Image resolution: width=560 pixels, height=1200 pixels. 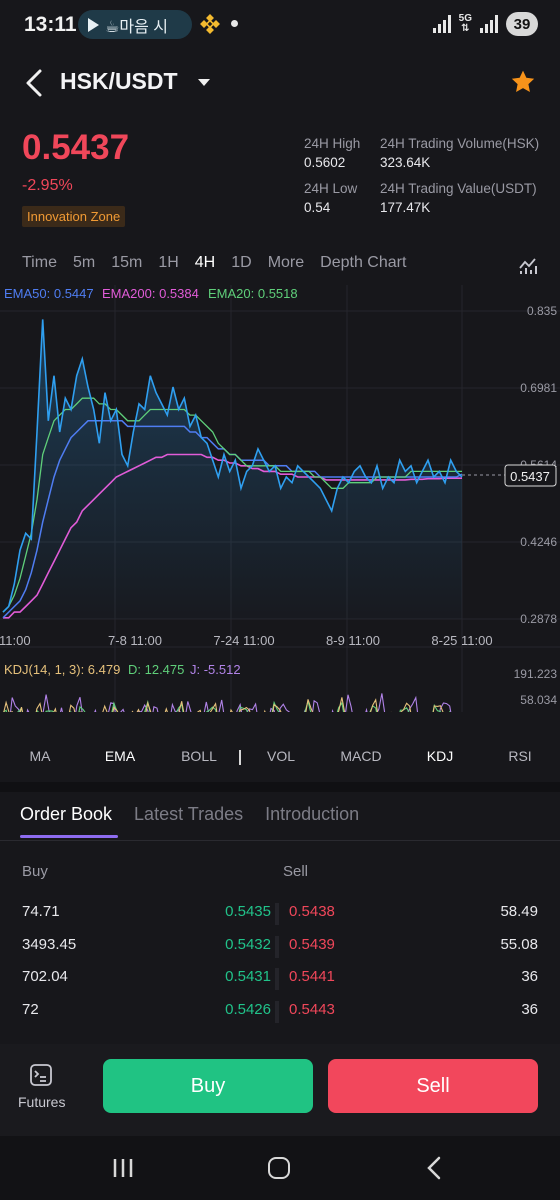 I want to click on price-change: -2.95%, so click(x=47, y=185).